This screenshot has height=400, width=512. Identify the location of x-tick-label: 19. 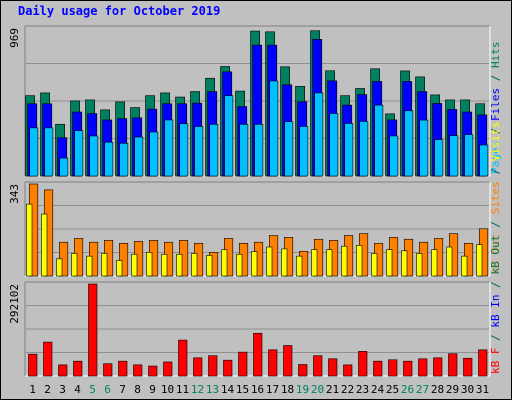
(302, 389).